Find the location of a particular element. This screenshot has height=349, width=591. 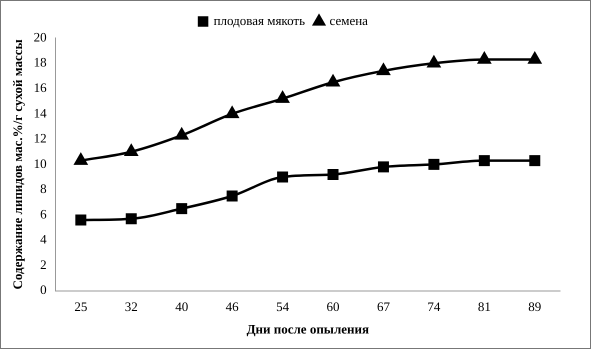

y-tick-label: 10 is located at coordinates (40, 163).